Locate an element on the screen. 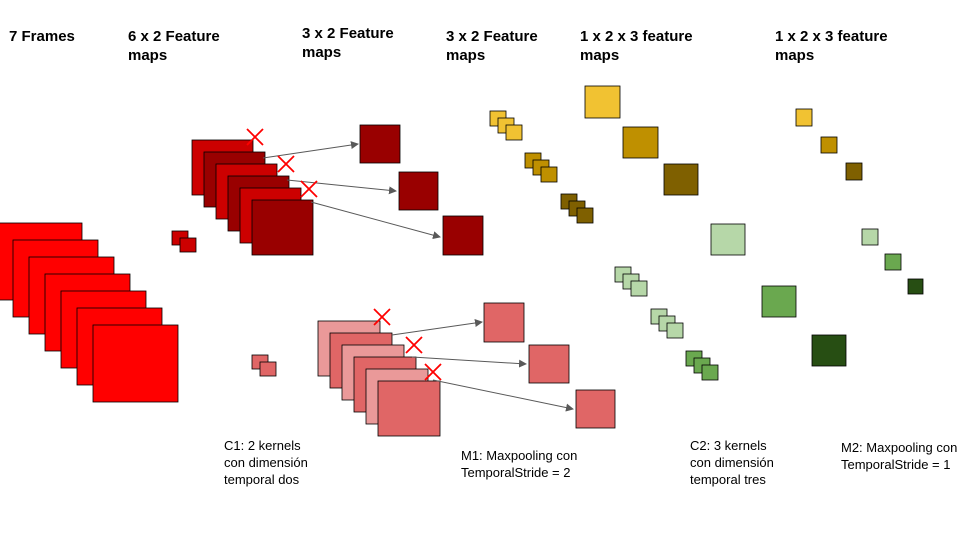  c1-feature-map-top is located at coordinates (282, 227).